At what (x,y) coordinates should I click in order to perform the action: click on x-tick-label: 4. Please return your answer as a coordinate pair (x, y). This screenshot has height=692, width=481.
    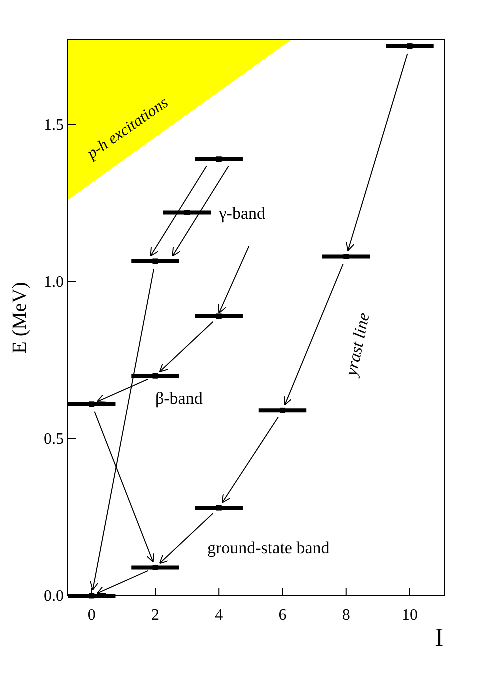
    Looking at the image, I should click on (219, 615).